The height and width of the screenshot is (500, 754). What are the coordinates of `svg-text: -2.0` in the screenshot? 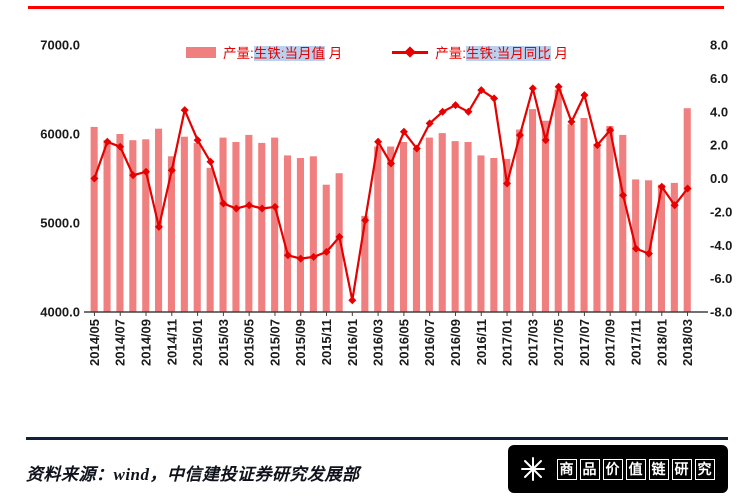 It's located at (721, 211).